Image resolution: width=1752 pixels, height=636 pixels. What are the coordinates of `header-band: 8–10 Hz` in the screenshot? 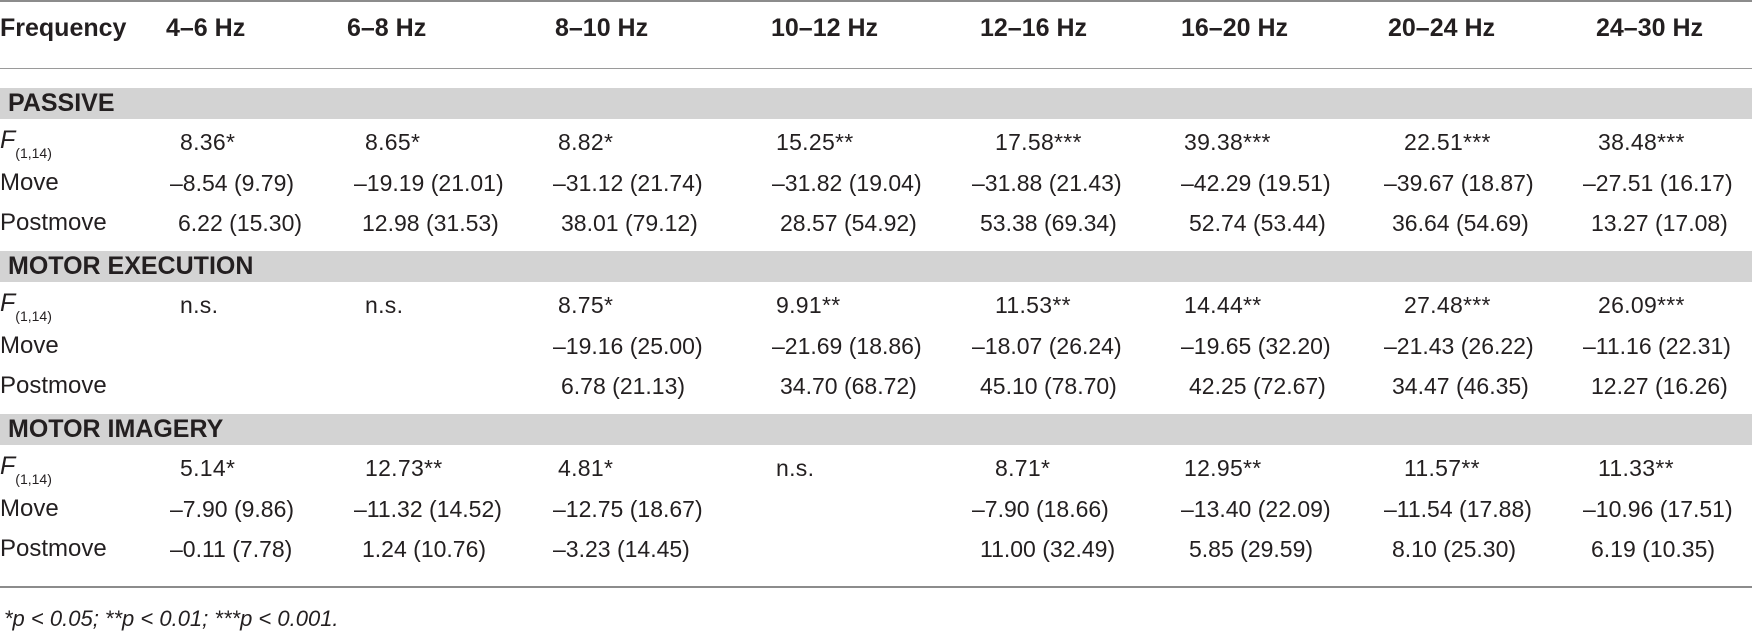 It's located at (602, 28).